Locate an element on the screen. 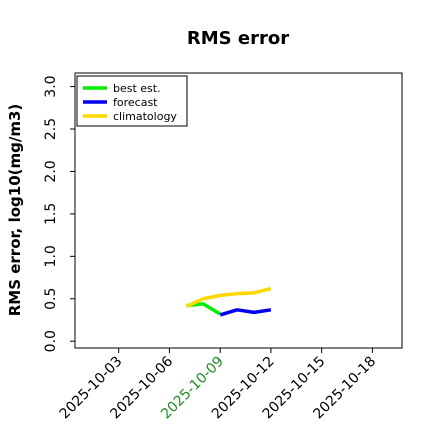 The width and height of the screenshot is (440, 440). y-axis-label: RMS error, log10(mg/m3) is located at coordinates (15, 210).